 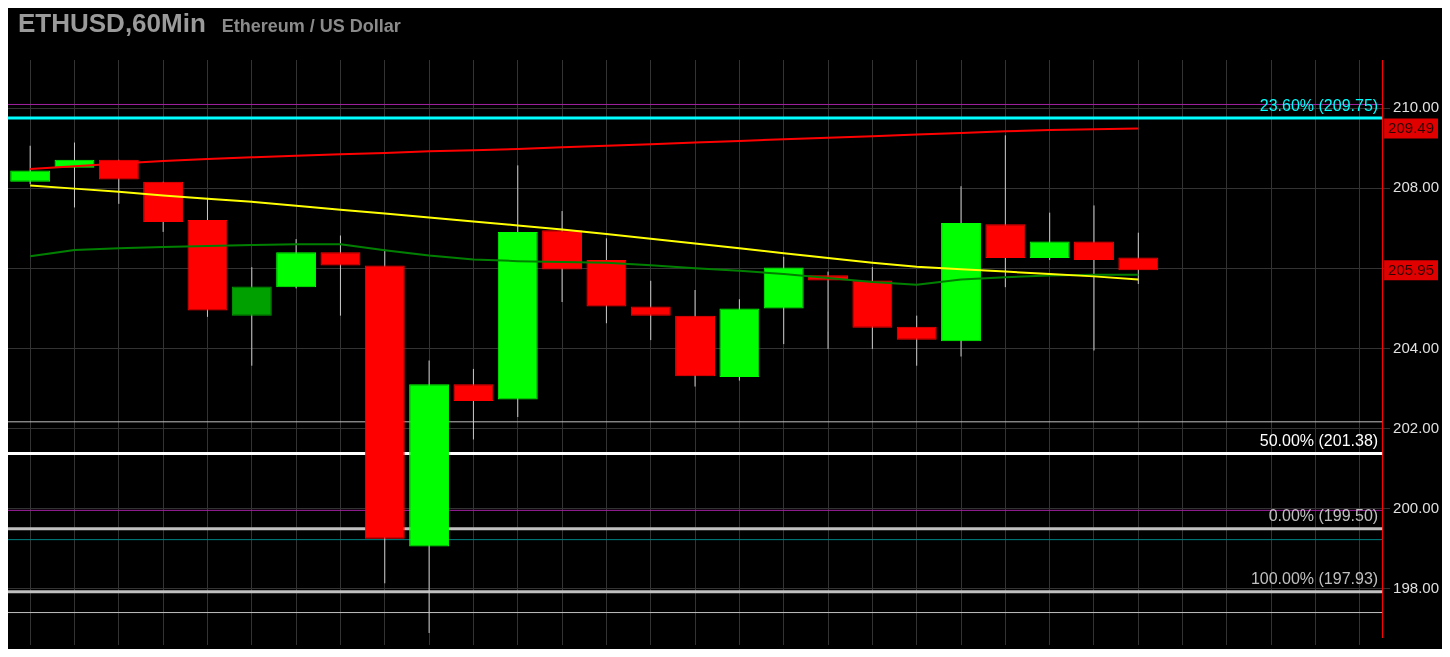 I want to click on y-tick-label: 198.00, so click(x=1416, y=588).